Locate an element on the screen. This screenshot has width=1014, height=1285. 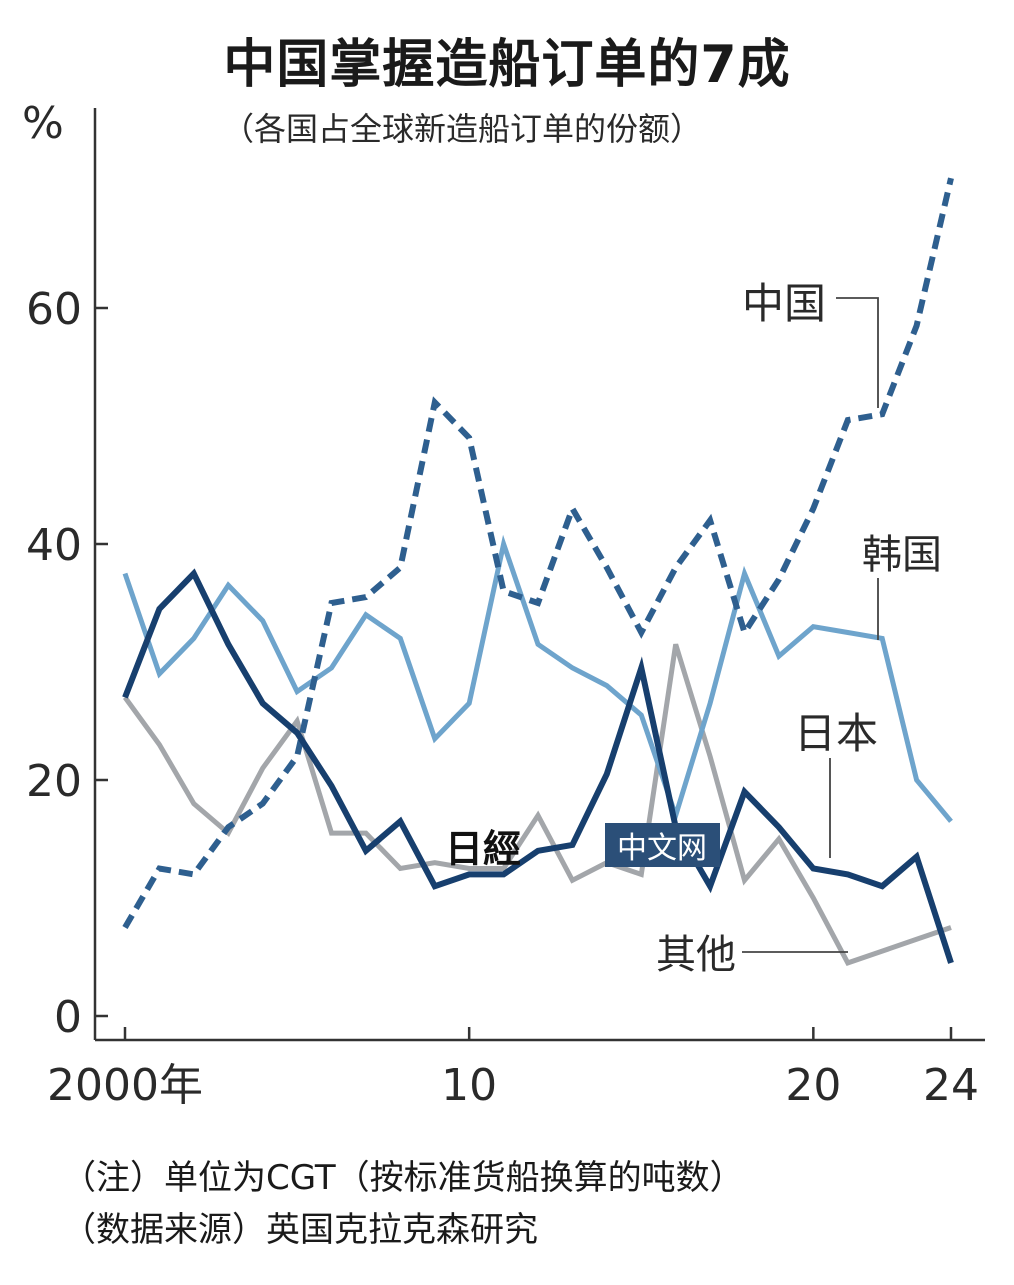
series-label-china-leader is located at coordinates (857, 352).